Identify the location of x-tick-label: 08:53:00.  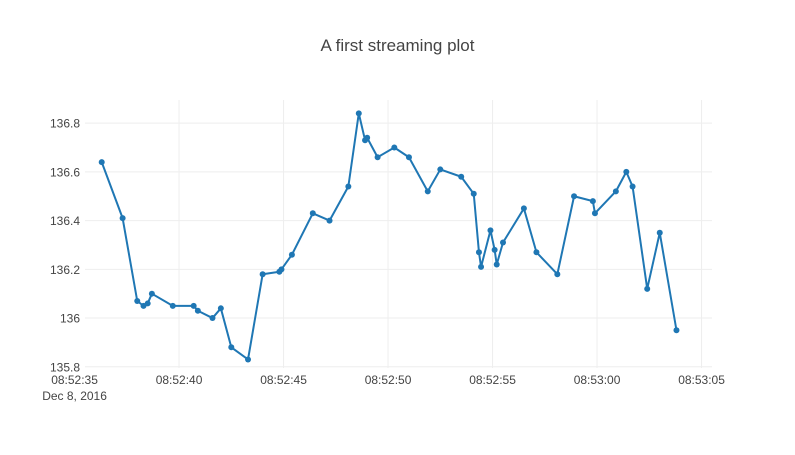
(597, 380).